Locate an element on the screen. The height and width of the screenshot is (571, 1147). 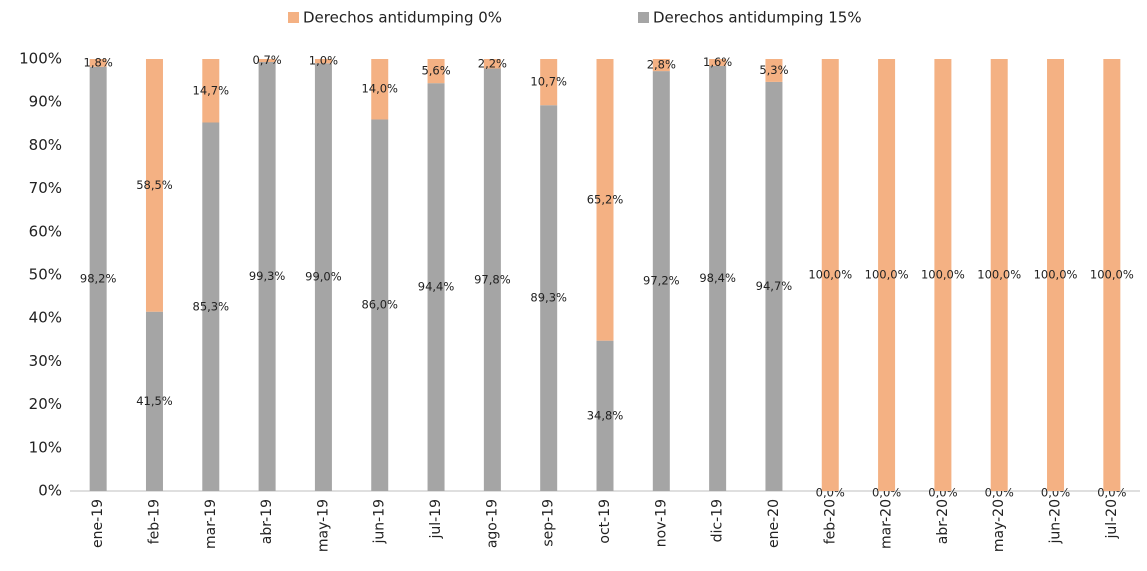
value-label: 98,2% is located at coordinates (98, 278).